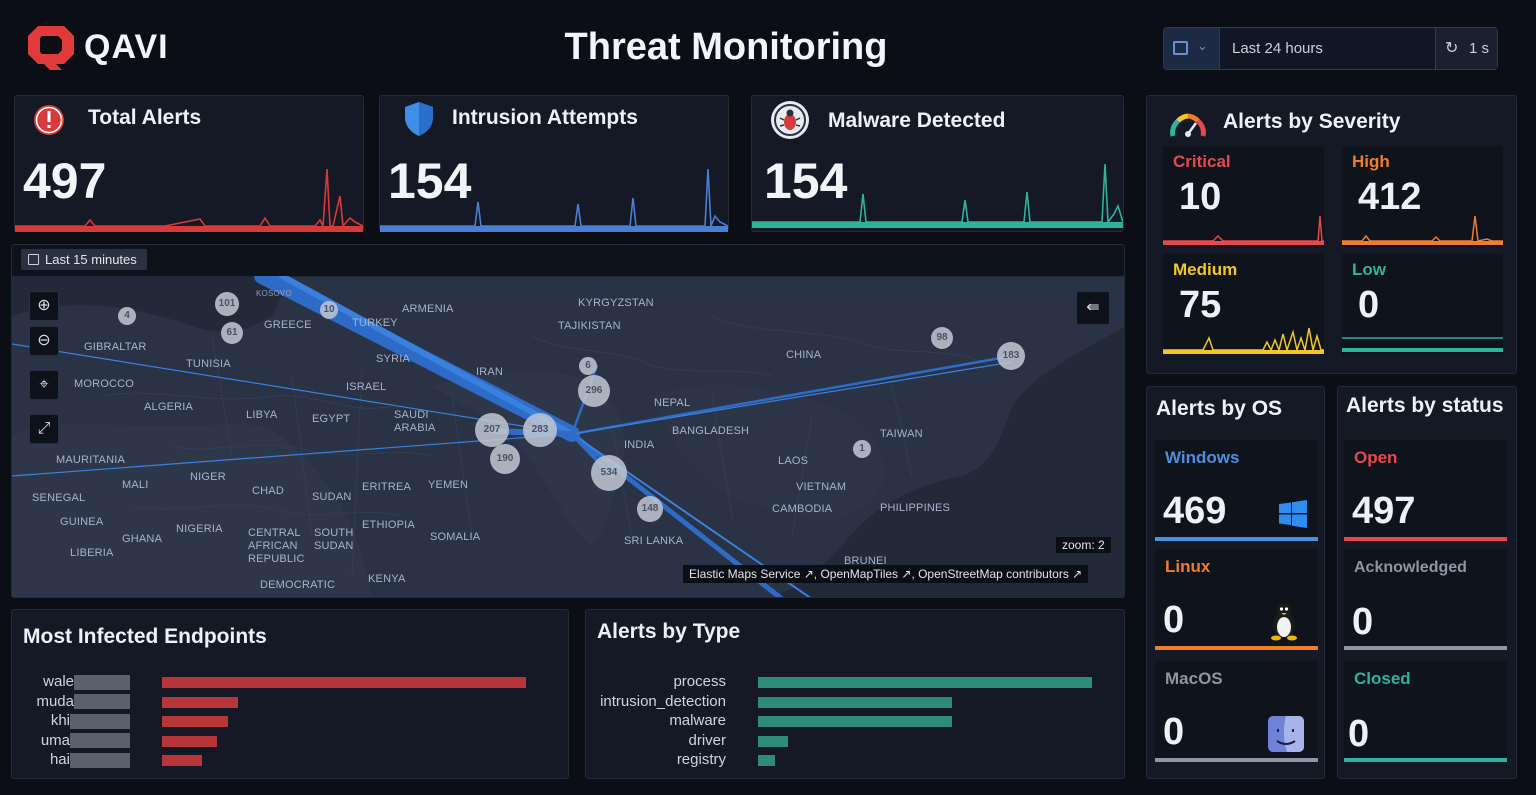 This screenshot has width=1536, height=795. I want to click on severity-label: Medium, so click(1205, 269).